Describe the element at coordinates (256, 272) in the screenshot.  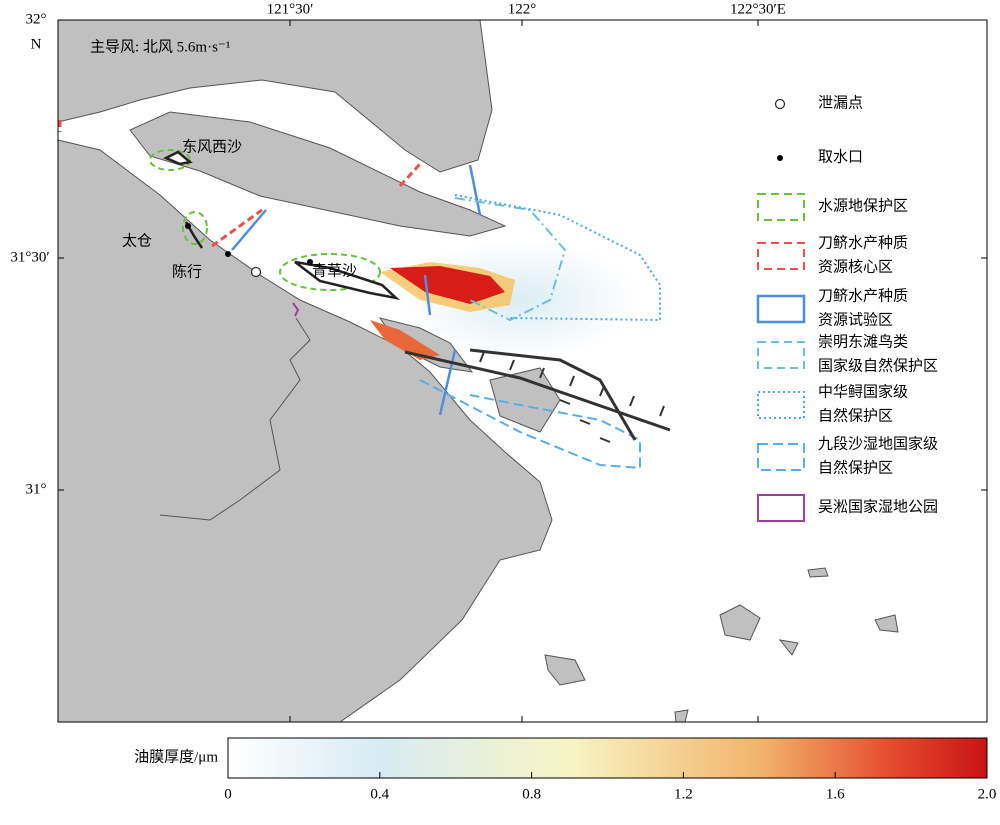
I see `leak-point` at that location.